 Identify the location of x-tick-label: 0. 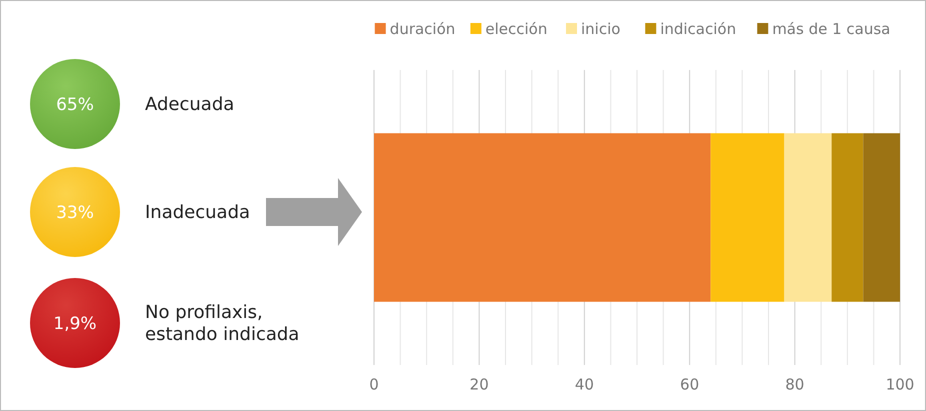
(374, 385).